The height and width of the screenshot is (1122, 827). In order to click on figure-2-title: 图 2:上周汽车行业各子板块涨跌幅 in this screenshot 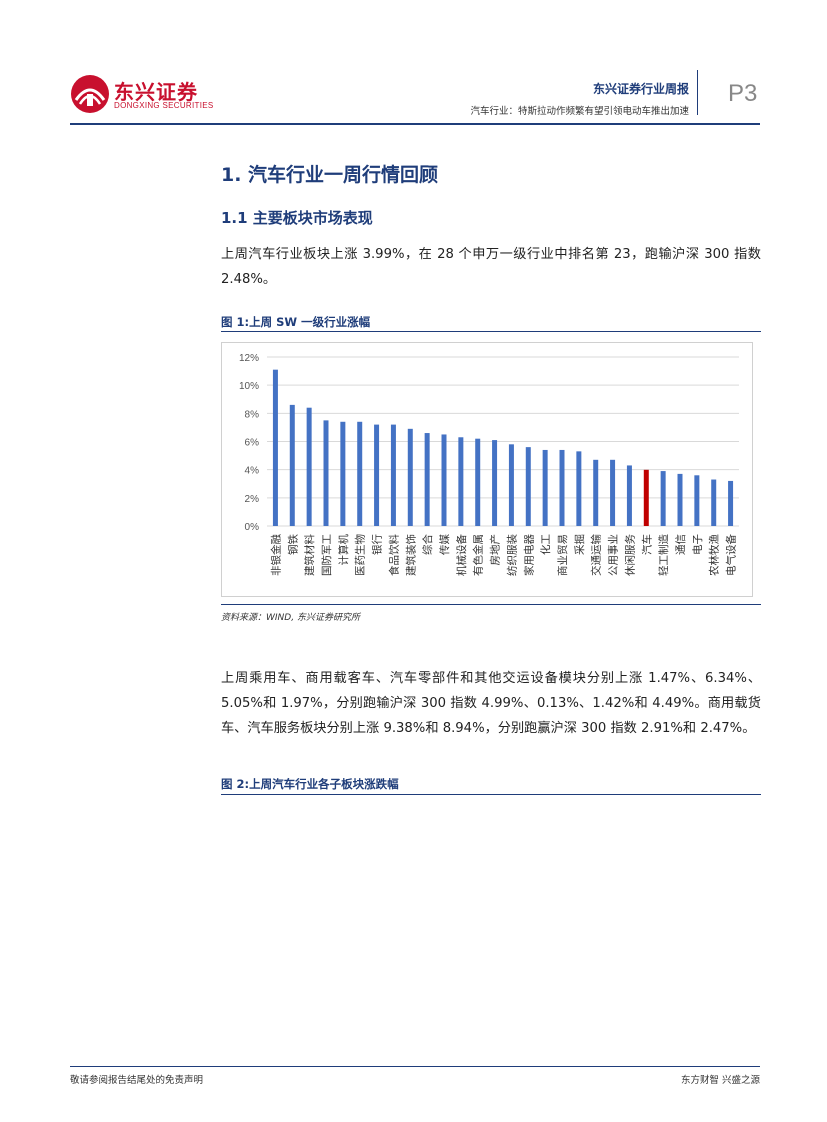, I will do `click(310, 784)`.